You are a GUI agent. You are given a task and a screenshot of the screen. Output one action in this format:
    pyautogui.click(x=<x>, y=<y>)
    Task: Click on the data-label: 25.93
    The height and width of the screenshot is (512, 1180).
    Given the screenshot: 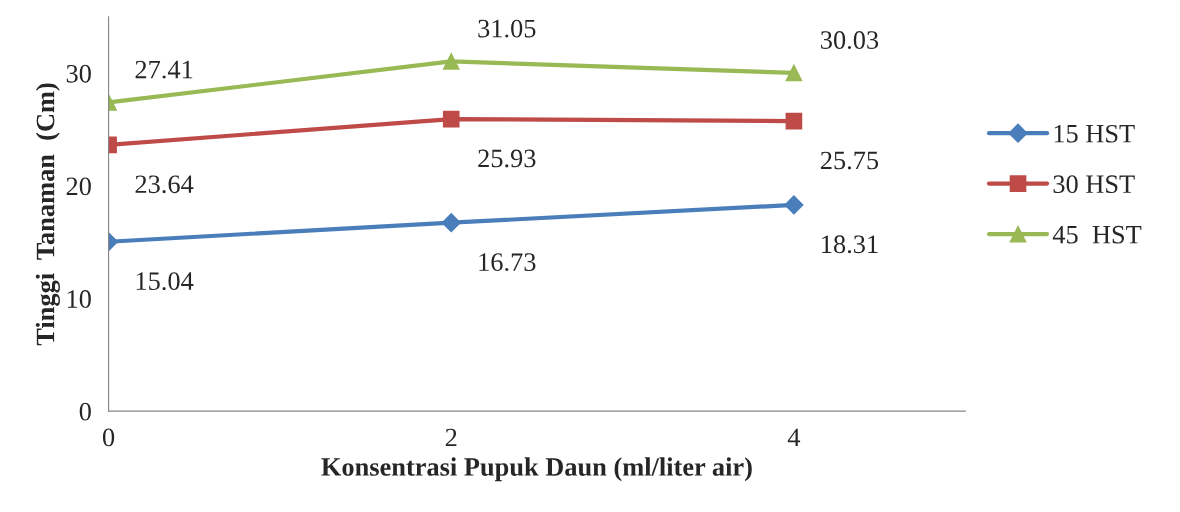 What is the action you would take?
    pyautogui.click(x=507, y=158)
    